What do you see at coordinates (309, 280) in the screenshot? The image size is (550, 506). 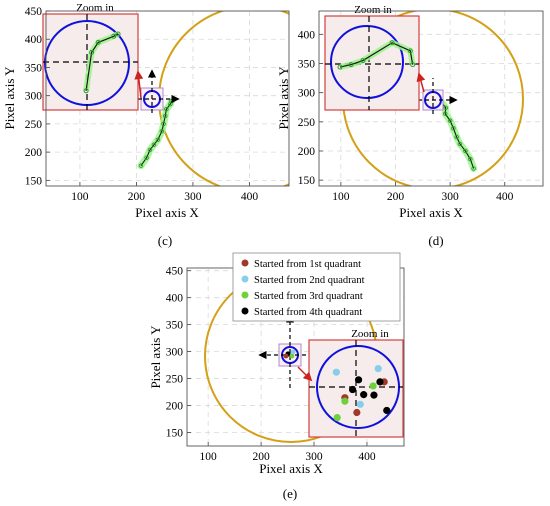 I see `legend-label-q2: Started from 2nd quadrant` at bounding box center [309, 280].